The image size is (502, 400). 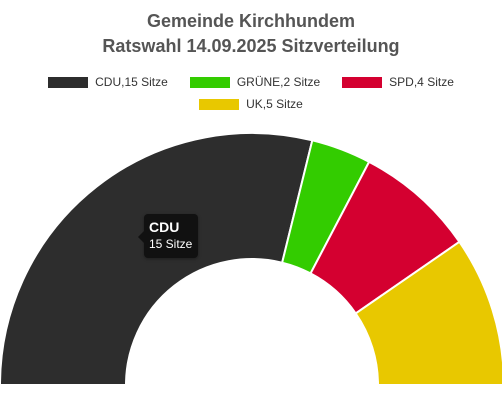 What do you see at coordinates (164, 227) in the screenshot?
I see `tooltip-party-name: CDU` at bounding box center [164, 227].